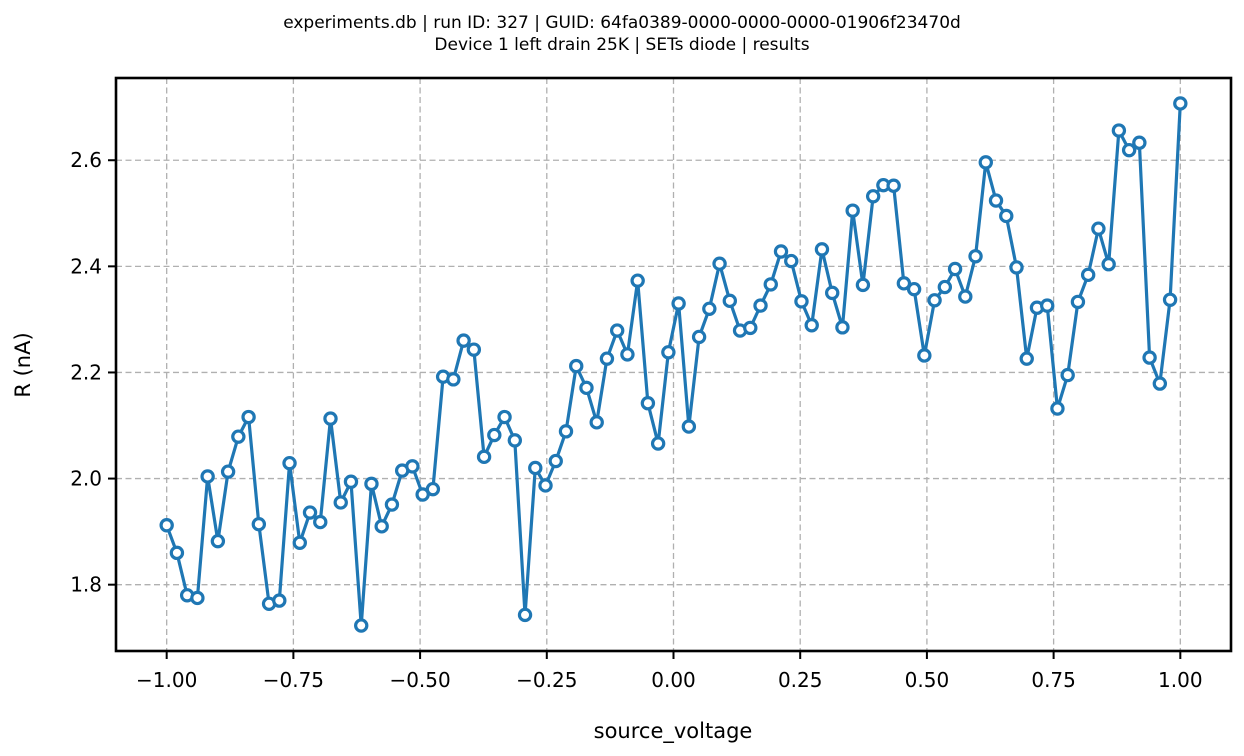 The height and width of the screenshot is (756, 1244). I want to click on x-tick-label: 0.50, so click(927, 680).